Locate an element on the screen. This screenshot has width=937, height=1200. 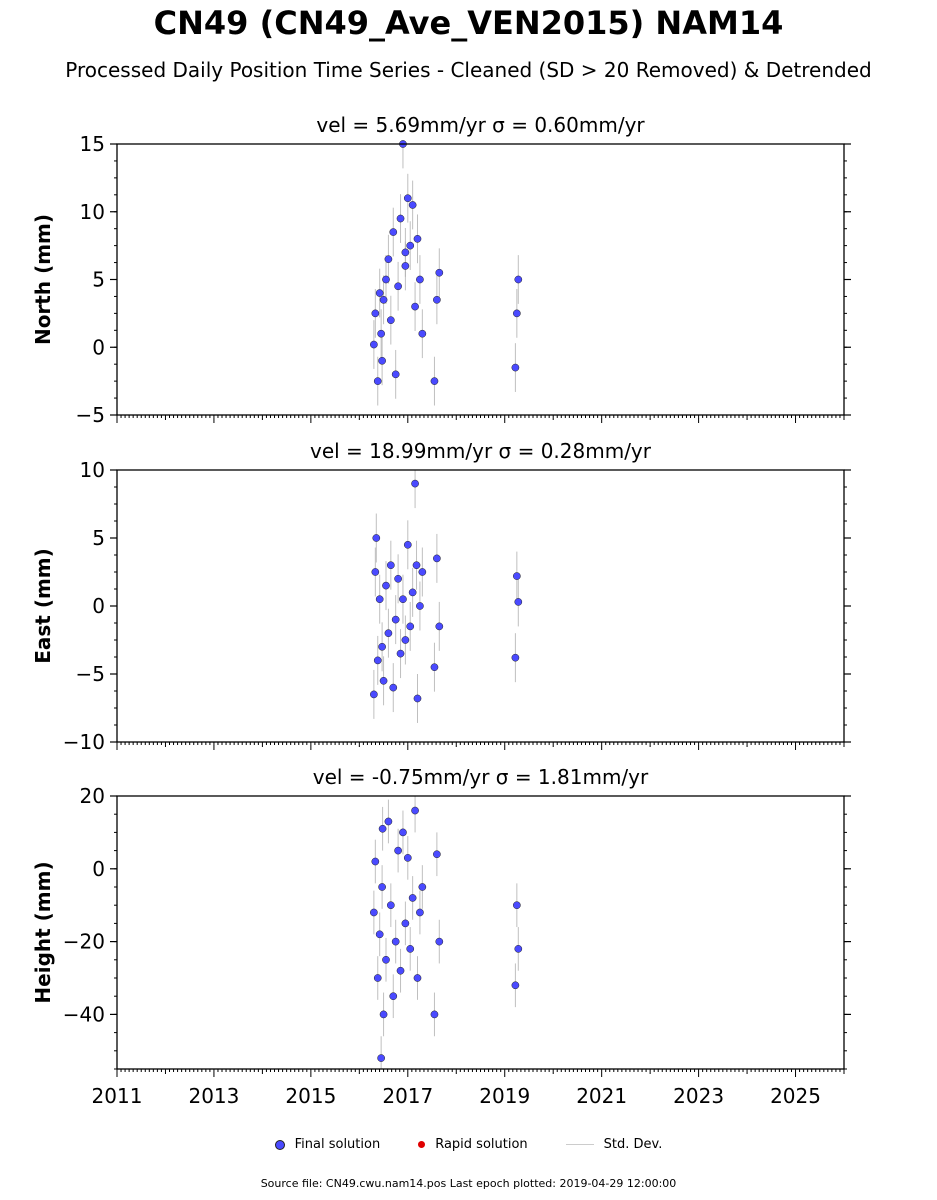
panel-1-subplot-title: vel = 5.69mm/yr σ = 0.60mm/yr is located at coordinates (480, 125).